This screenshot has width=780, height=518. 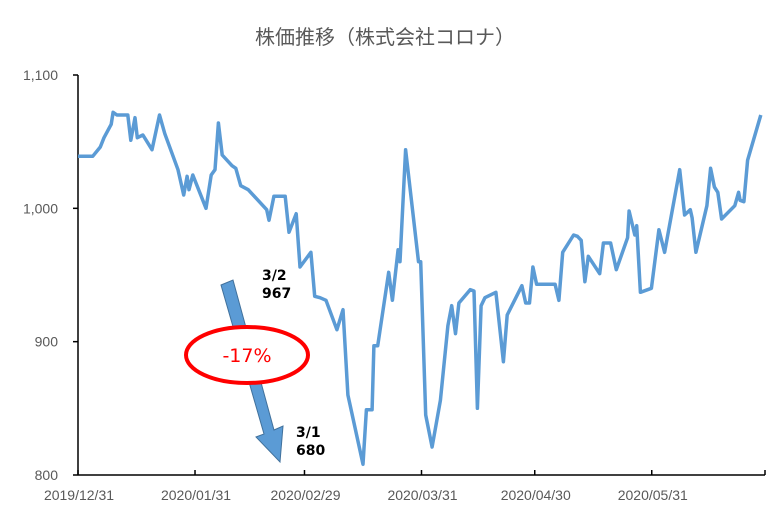 What do you see at coordinates (40, 75) in the screenshot?
I see `y-tick-label: 1,100` at bounding box center [40, 75].